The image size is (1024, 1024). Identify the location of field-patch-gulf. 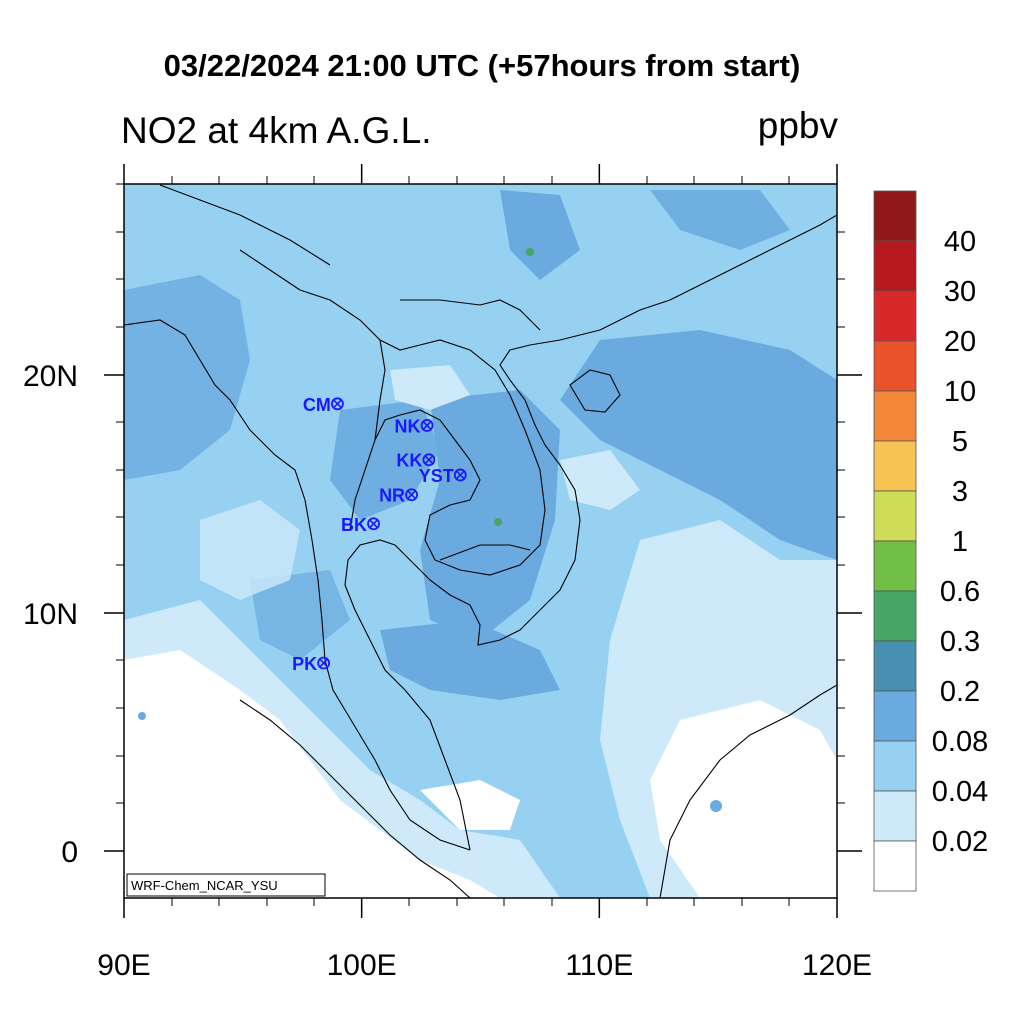
(470, 660).